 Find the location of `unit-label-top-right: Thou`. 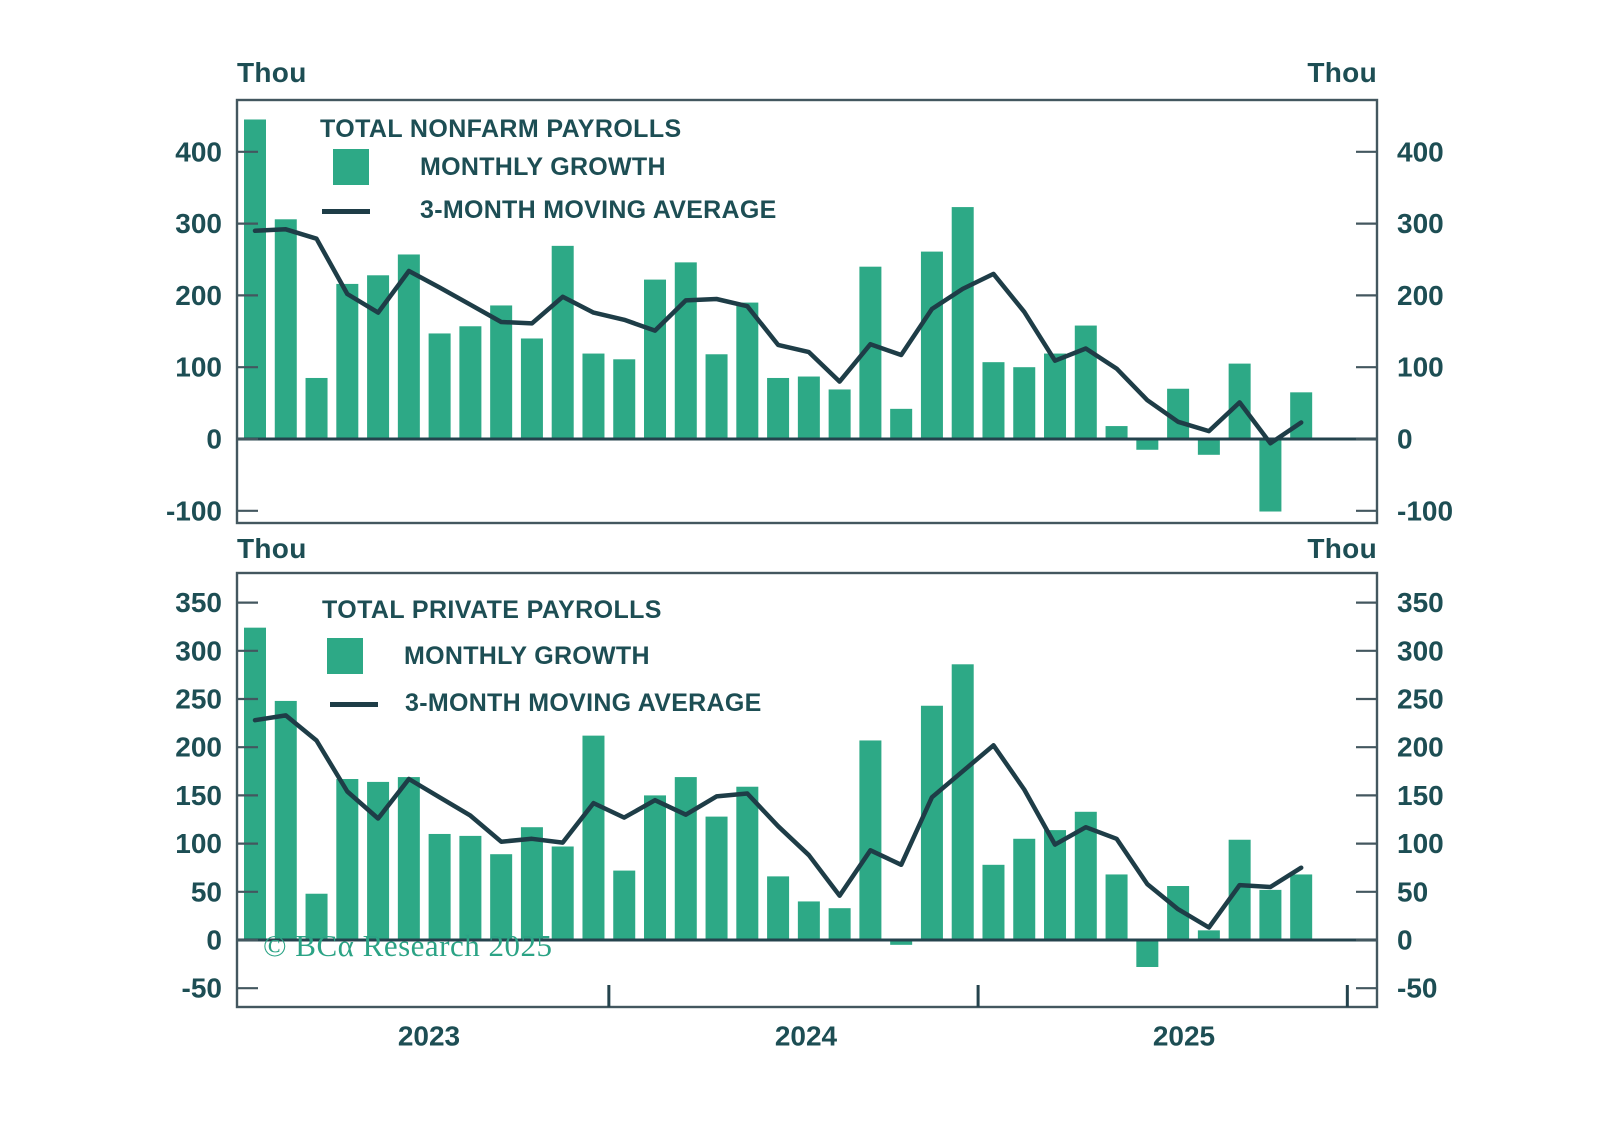

unit-label-top-right: Thou is located at coordinates (1342, 72).